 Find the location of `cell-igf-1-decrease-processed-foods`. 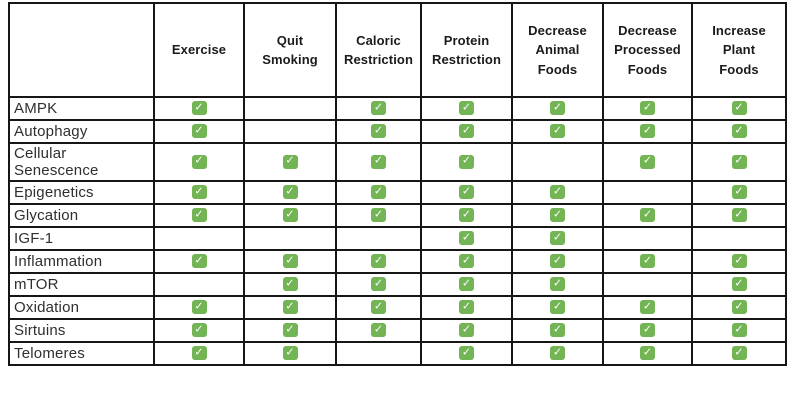

cell-igf-1-decrease-processed-foods is located at coordinates (647, 238).